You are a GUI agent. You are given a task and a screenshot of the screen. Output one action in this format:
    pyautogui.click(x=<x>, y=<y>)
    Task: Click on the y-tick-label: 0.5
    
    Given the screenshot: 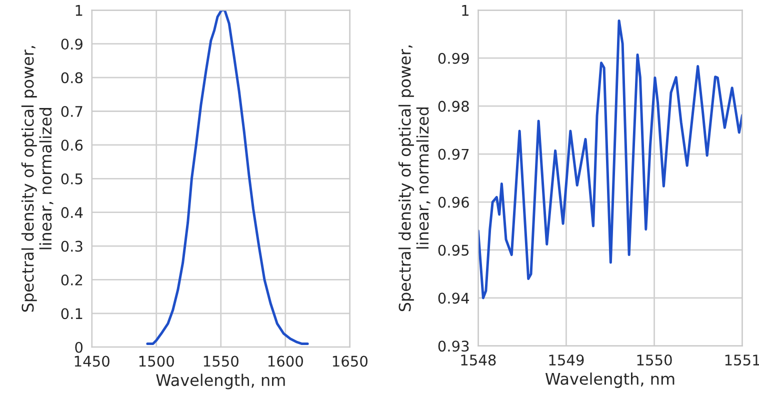 What is the action you would take?
    pyautogui.click(x=71, y=178)
    